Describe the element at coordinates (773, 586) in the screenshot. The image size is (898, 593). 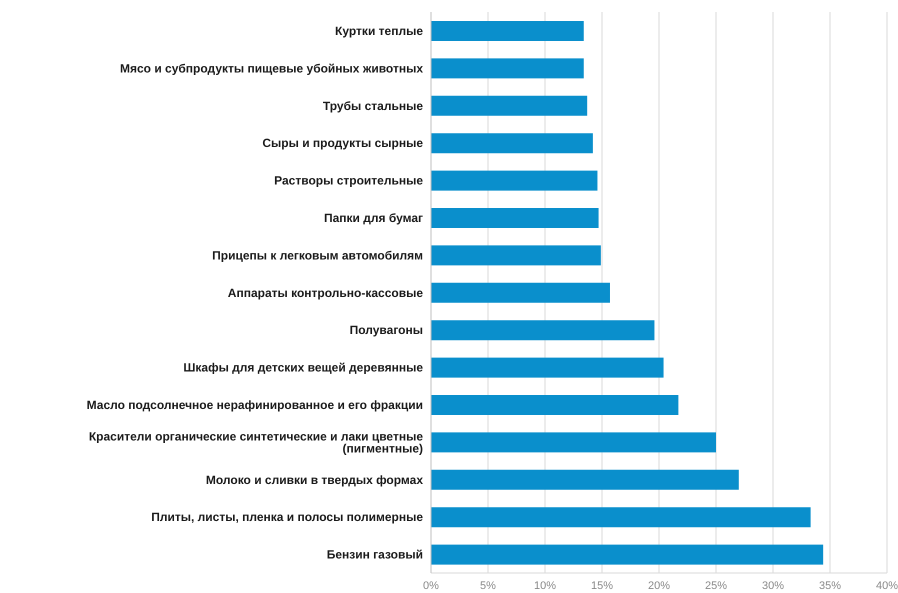
I see `x-tick-label: 30%` at that location.